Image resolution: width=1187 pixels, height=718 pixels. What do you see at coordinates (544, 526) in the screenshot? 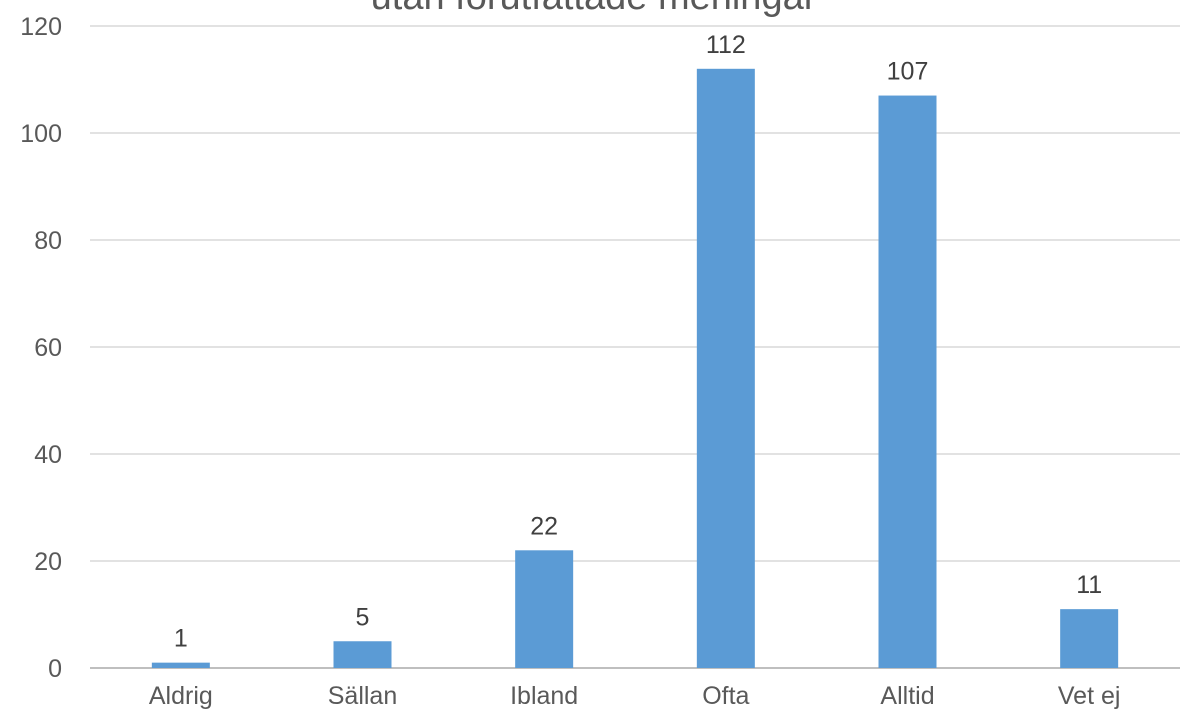
I see `data-label-ibland: 22` at bounding box center [544, 526].